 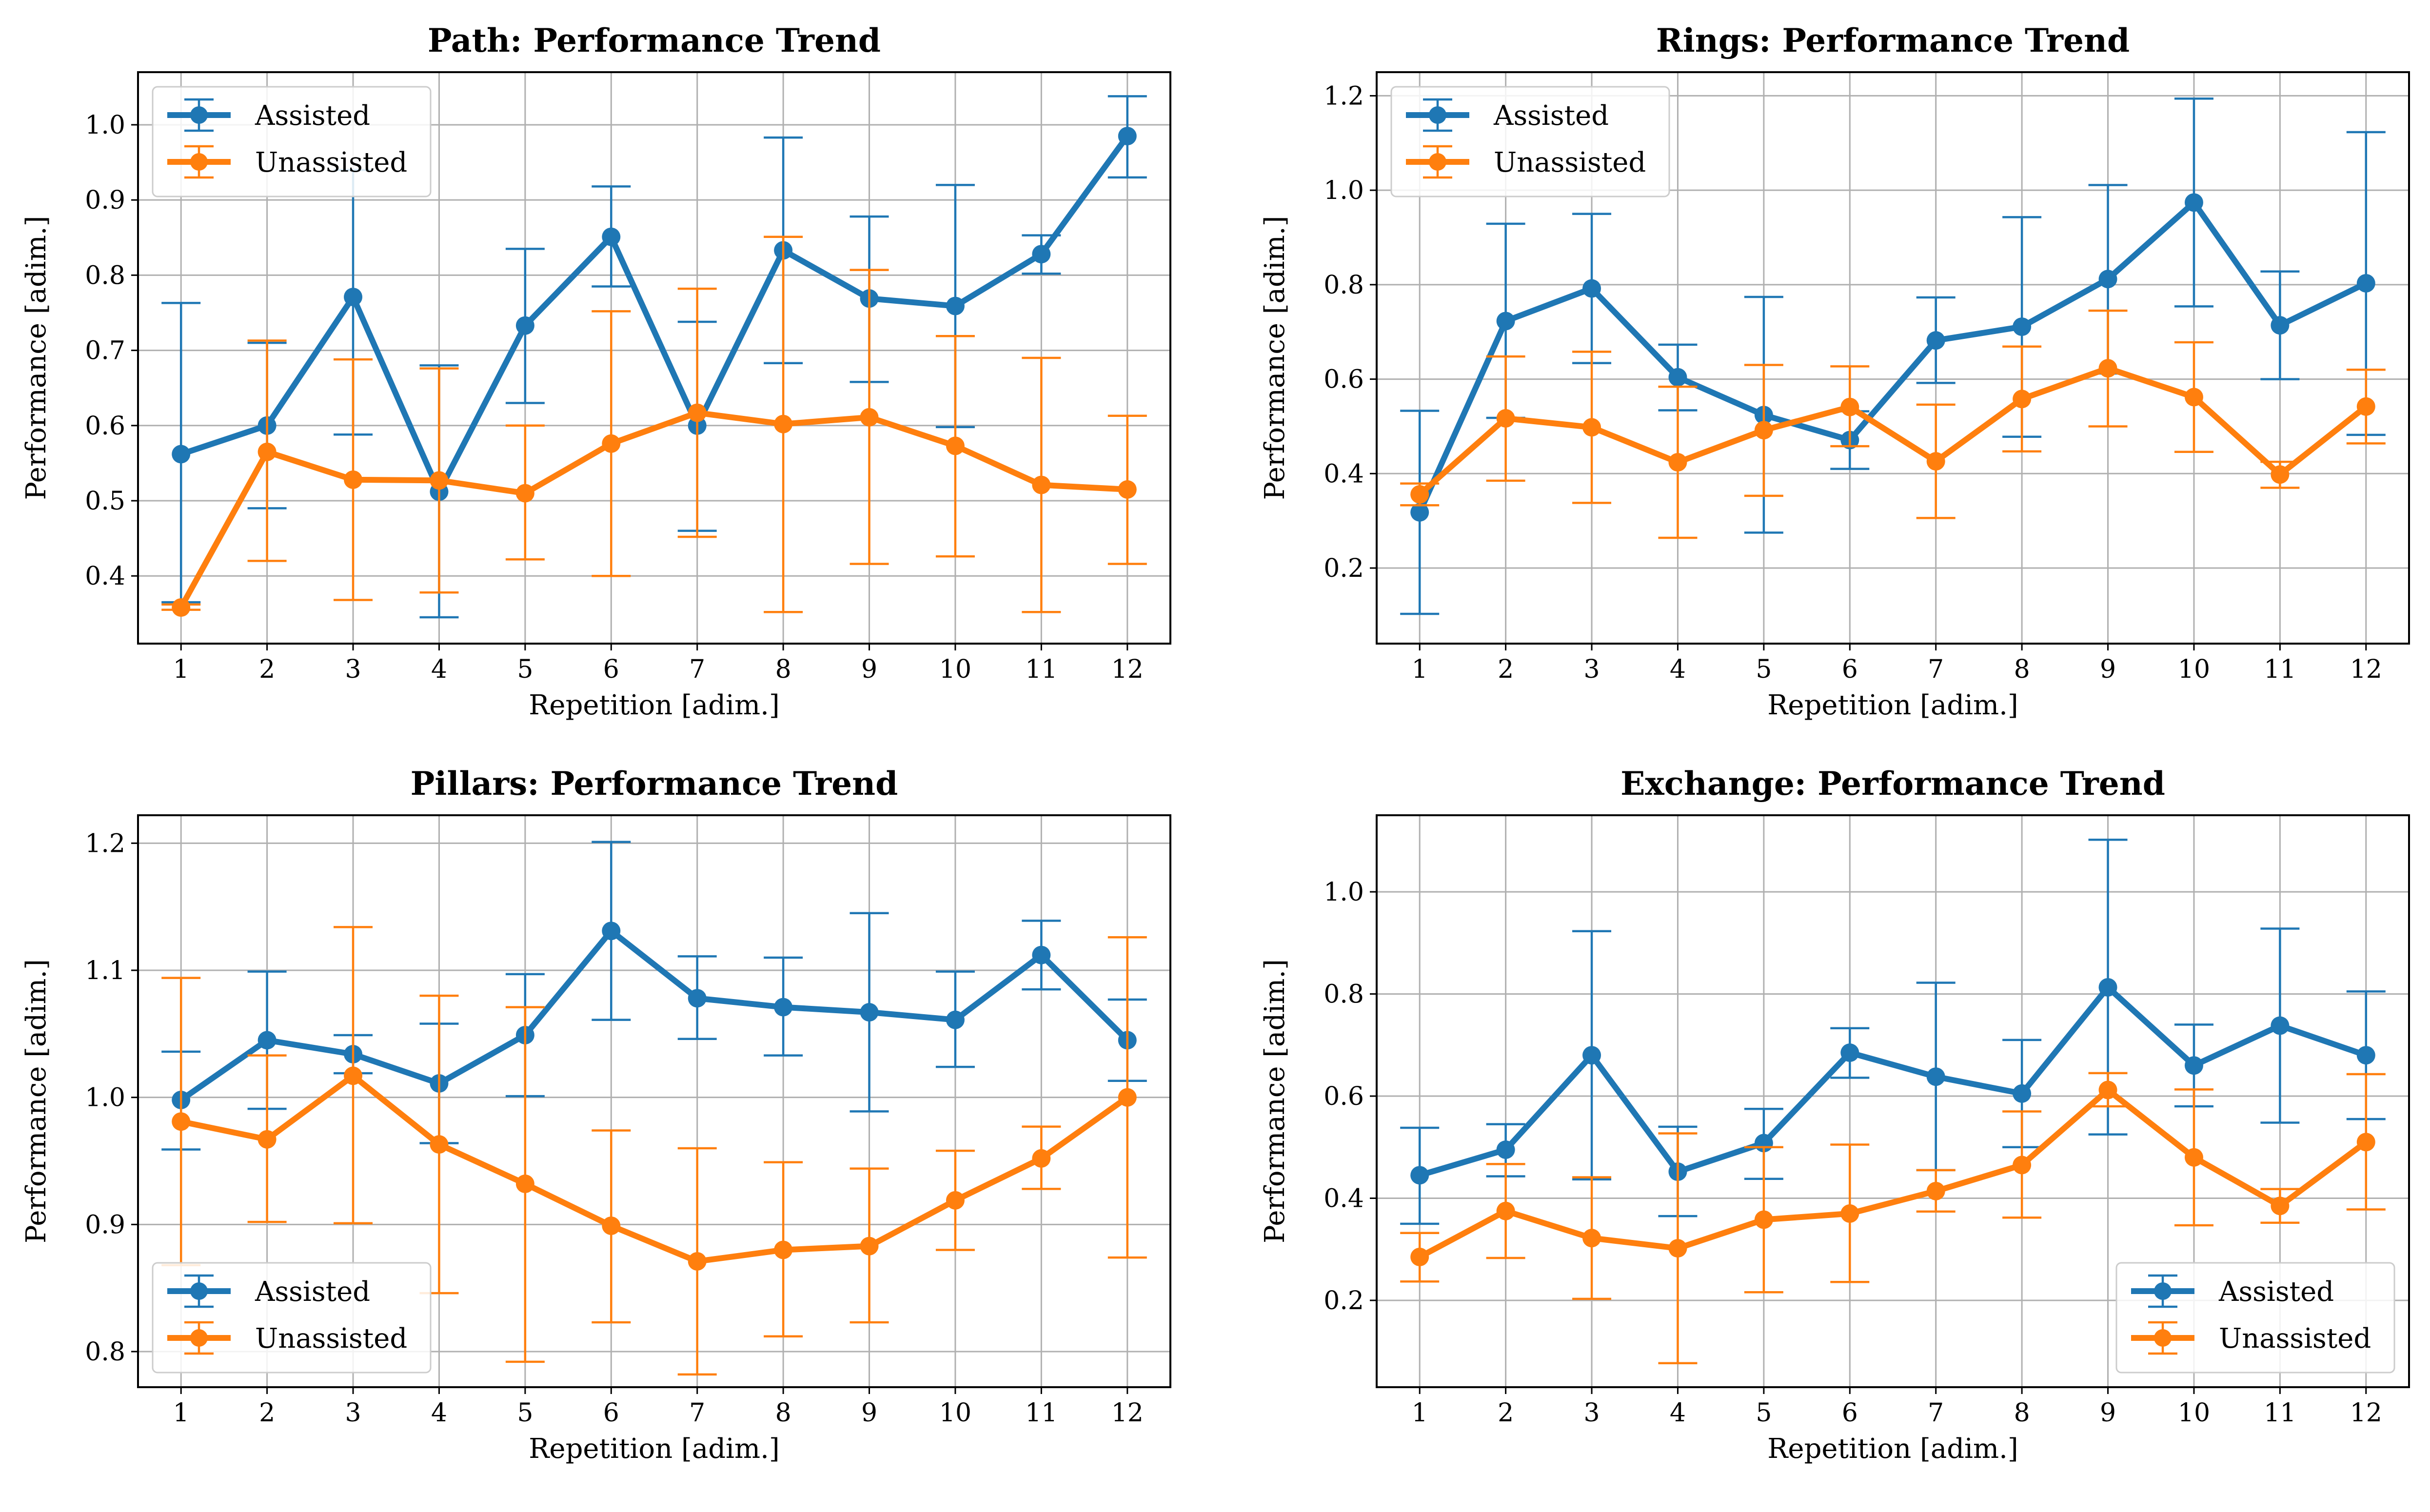 What do you see at coordinates (105, 200) in the screenshot?
I see `y-tick-label: 0.9` at bounding box center [105, 200].